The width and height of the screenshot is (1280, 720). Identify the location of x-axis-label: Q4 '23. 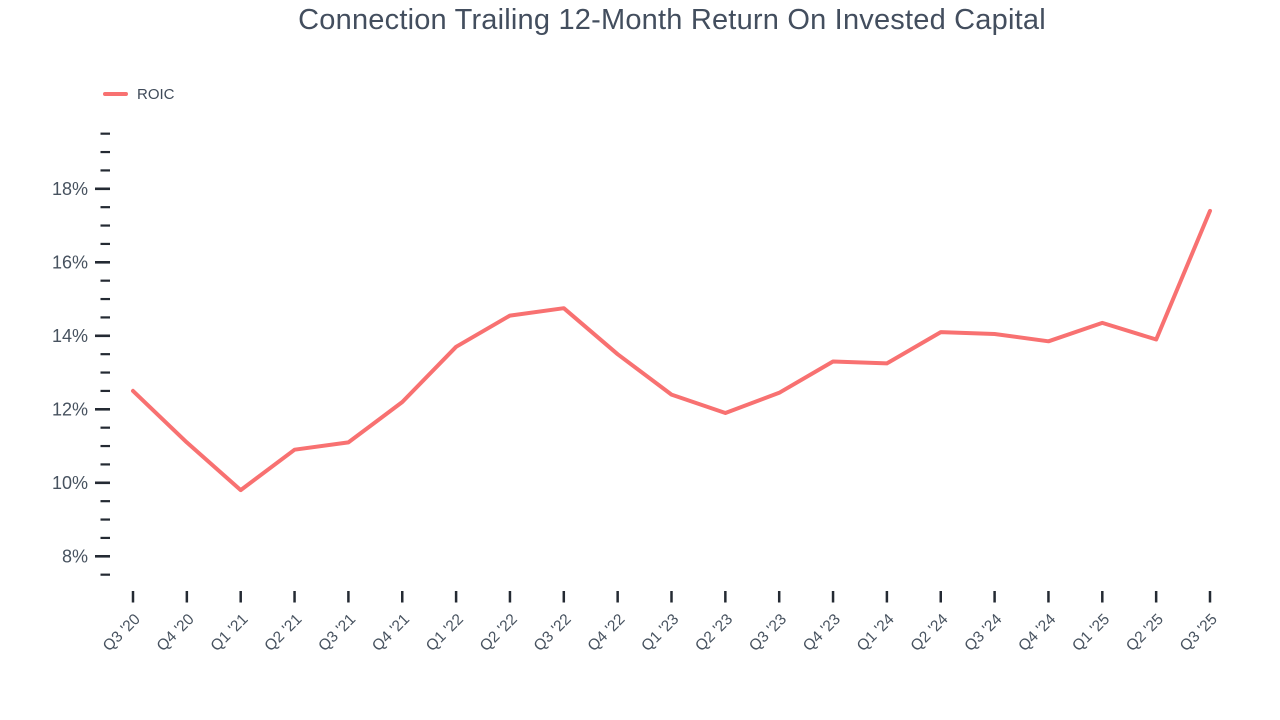
(822, 633).